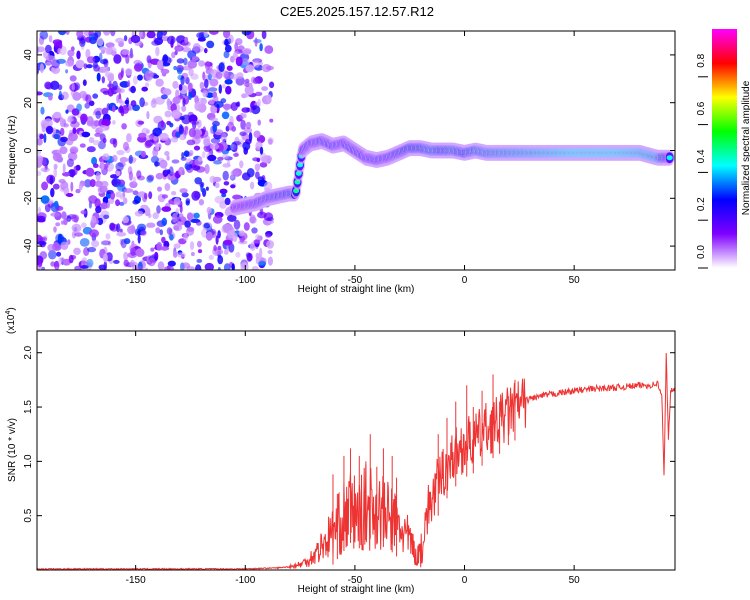  Describe the element at coordinates (136, 580) in the screenshot. I see `x-tick-label: -150` at that location.